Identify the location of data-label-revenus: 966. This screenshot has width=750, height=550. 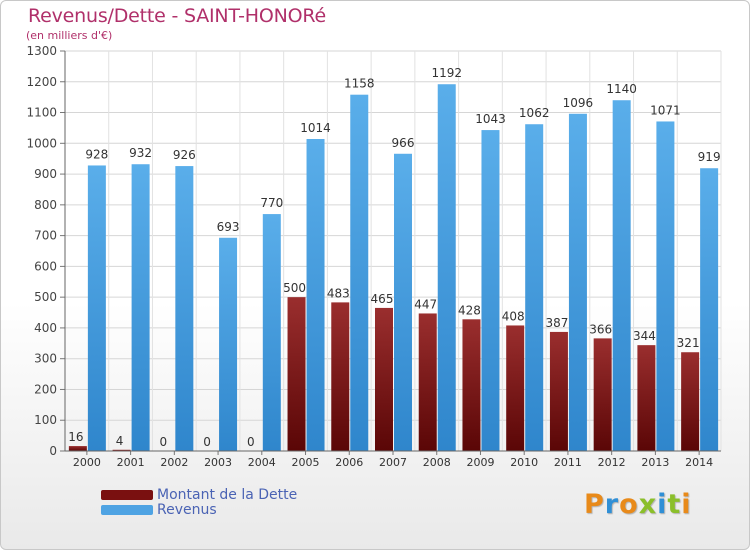
(403, 143).